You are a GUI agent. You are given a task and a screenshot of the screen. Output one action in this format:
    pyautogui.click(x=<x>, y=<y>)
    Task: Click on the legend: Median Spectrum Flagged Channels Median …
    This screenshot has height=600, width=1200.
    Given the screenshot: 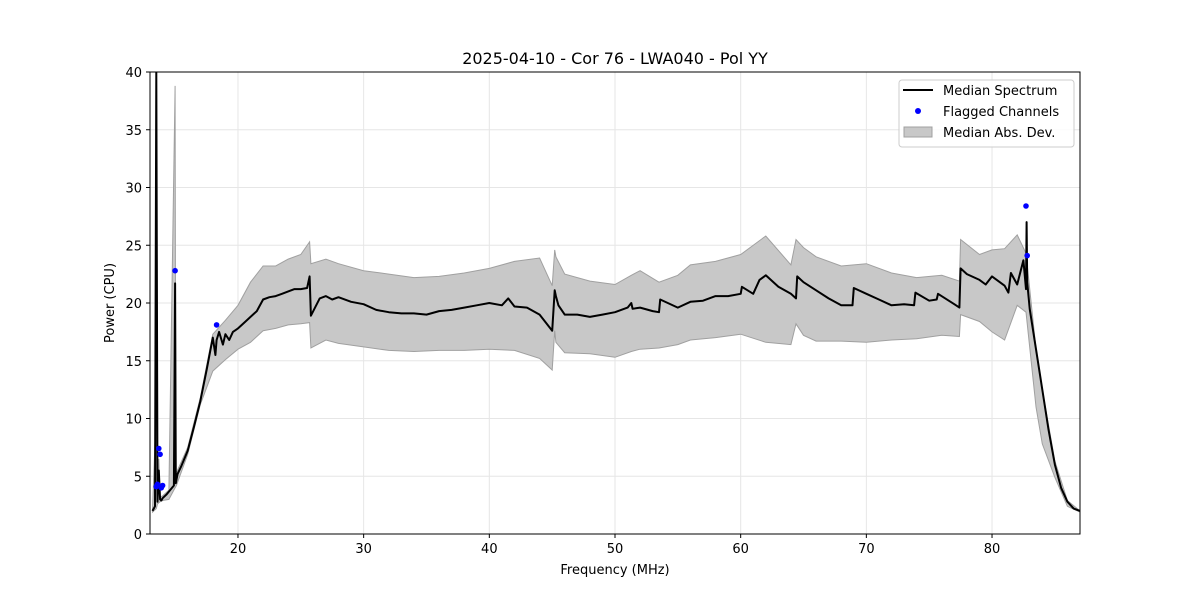 What is the action you would take?
    pyautogui.click(x=986, y=113)
    